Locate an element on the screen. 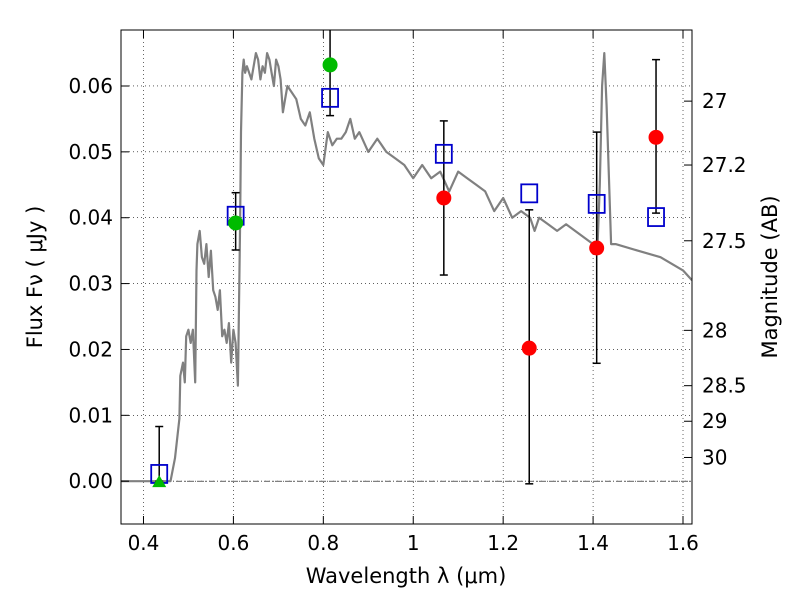 The image size is (800, 600). y-tick-label: 0.05 is located at coordinates (90, 152).